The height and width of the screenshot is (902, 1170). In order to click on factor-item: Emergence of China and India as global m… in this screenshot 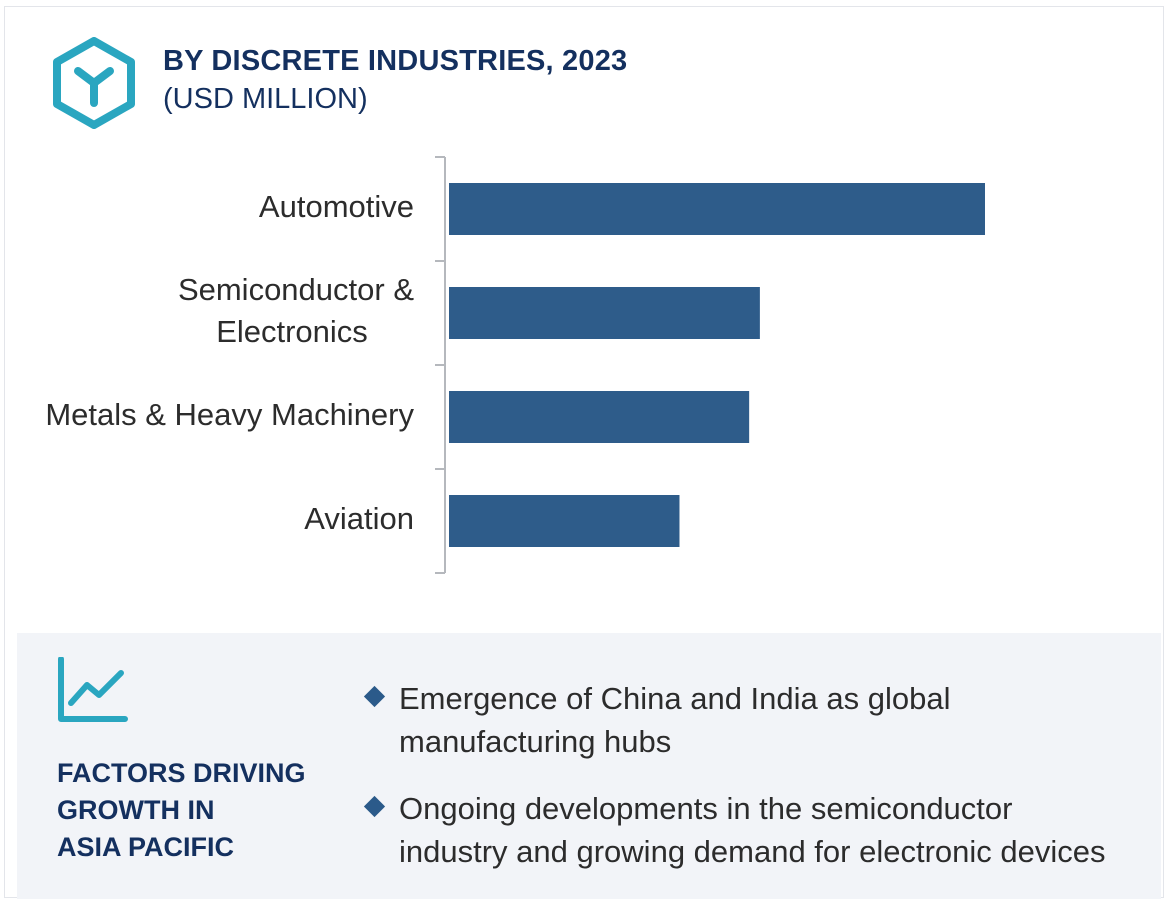, I will do `click(758, 720)`.